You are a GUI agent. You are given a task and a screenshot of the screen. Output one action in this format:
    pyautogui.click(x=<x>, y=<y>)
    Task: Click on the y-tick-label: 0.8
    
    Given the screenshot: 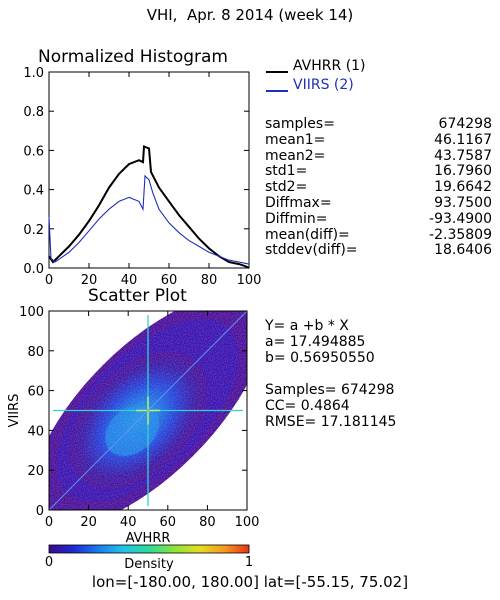 What is the action you would take?
    pyautogui.click(x=33, y=112)
    